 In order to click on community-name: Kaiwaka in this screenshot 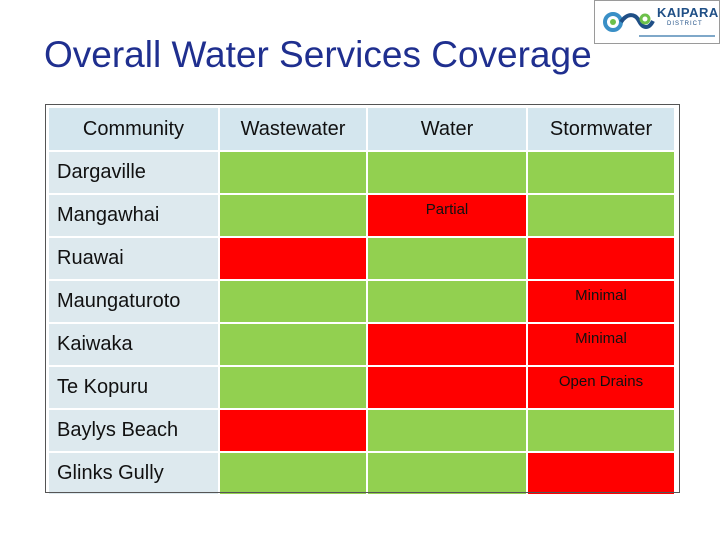, I will do `click(133, 344)`.